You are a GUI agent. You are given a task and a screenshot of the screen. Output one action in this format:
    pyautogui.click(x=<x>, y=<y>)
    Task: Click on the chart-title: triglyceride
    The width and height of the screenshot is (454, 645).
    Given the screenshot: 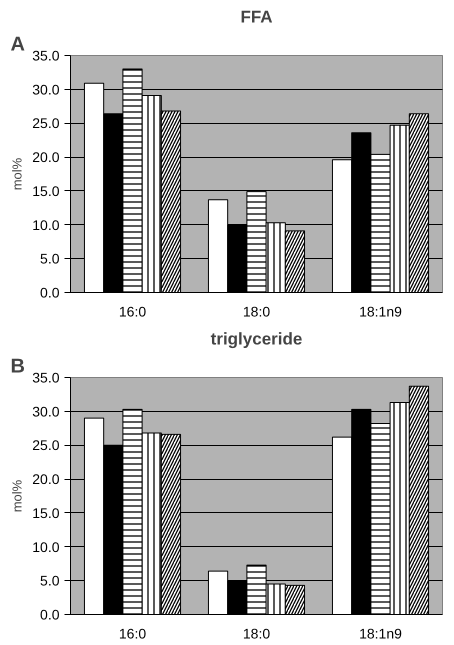 What is the action you would take?
    pyautogui.click(x=256, y=339)
    